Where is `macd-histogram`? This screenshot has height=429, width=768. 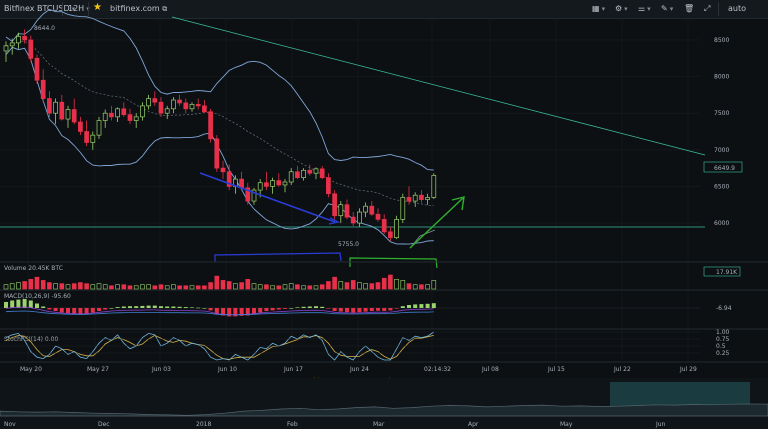 macd-histogram is located at coordinates (350, 308).